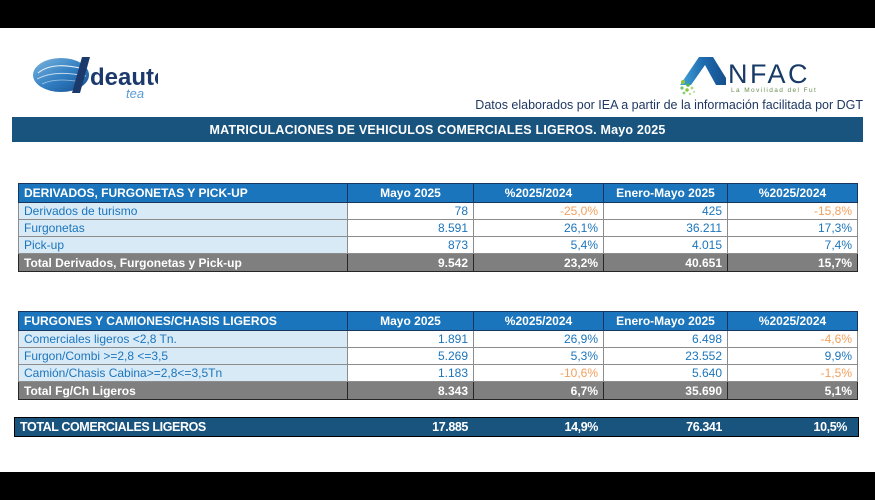 Image resolution: width=875 pixels, height=500 pixels. What do you see at coordinates (410, 356) in the screenshot?
I see `value-cell: 5.269` at bounding box center [410, 356].